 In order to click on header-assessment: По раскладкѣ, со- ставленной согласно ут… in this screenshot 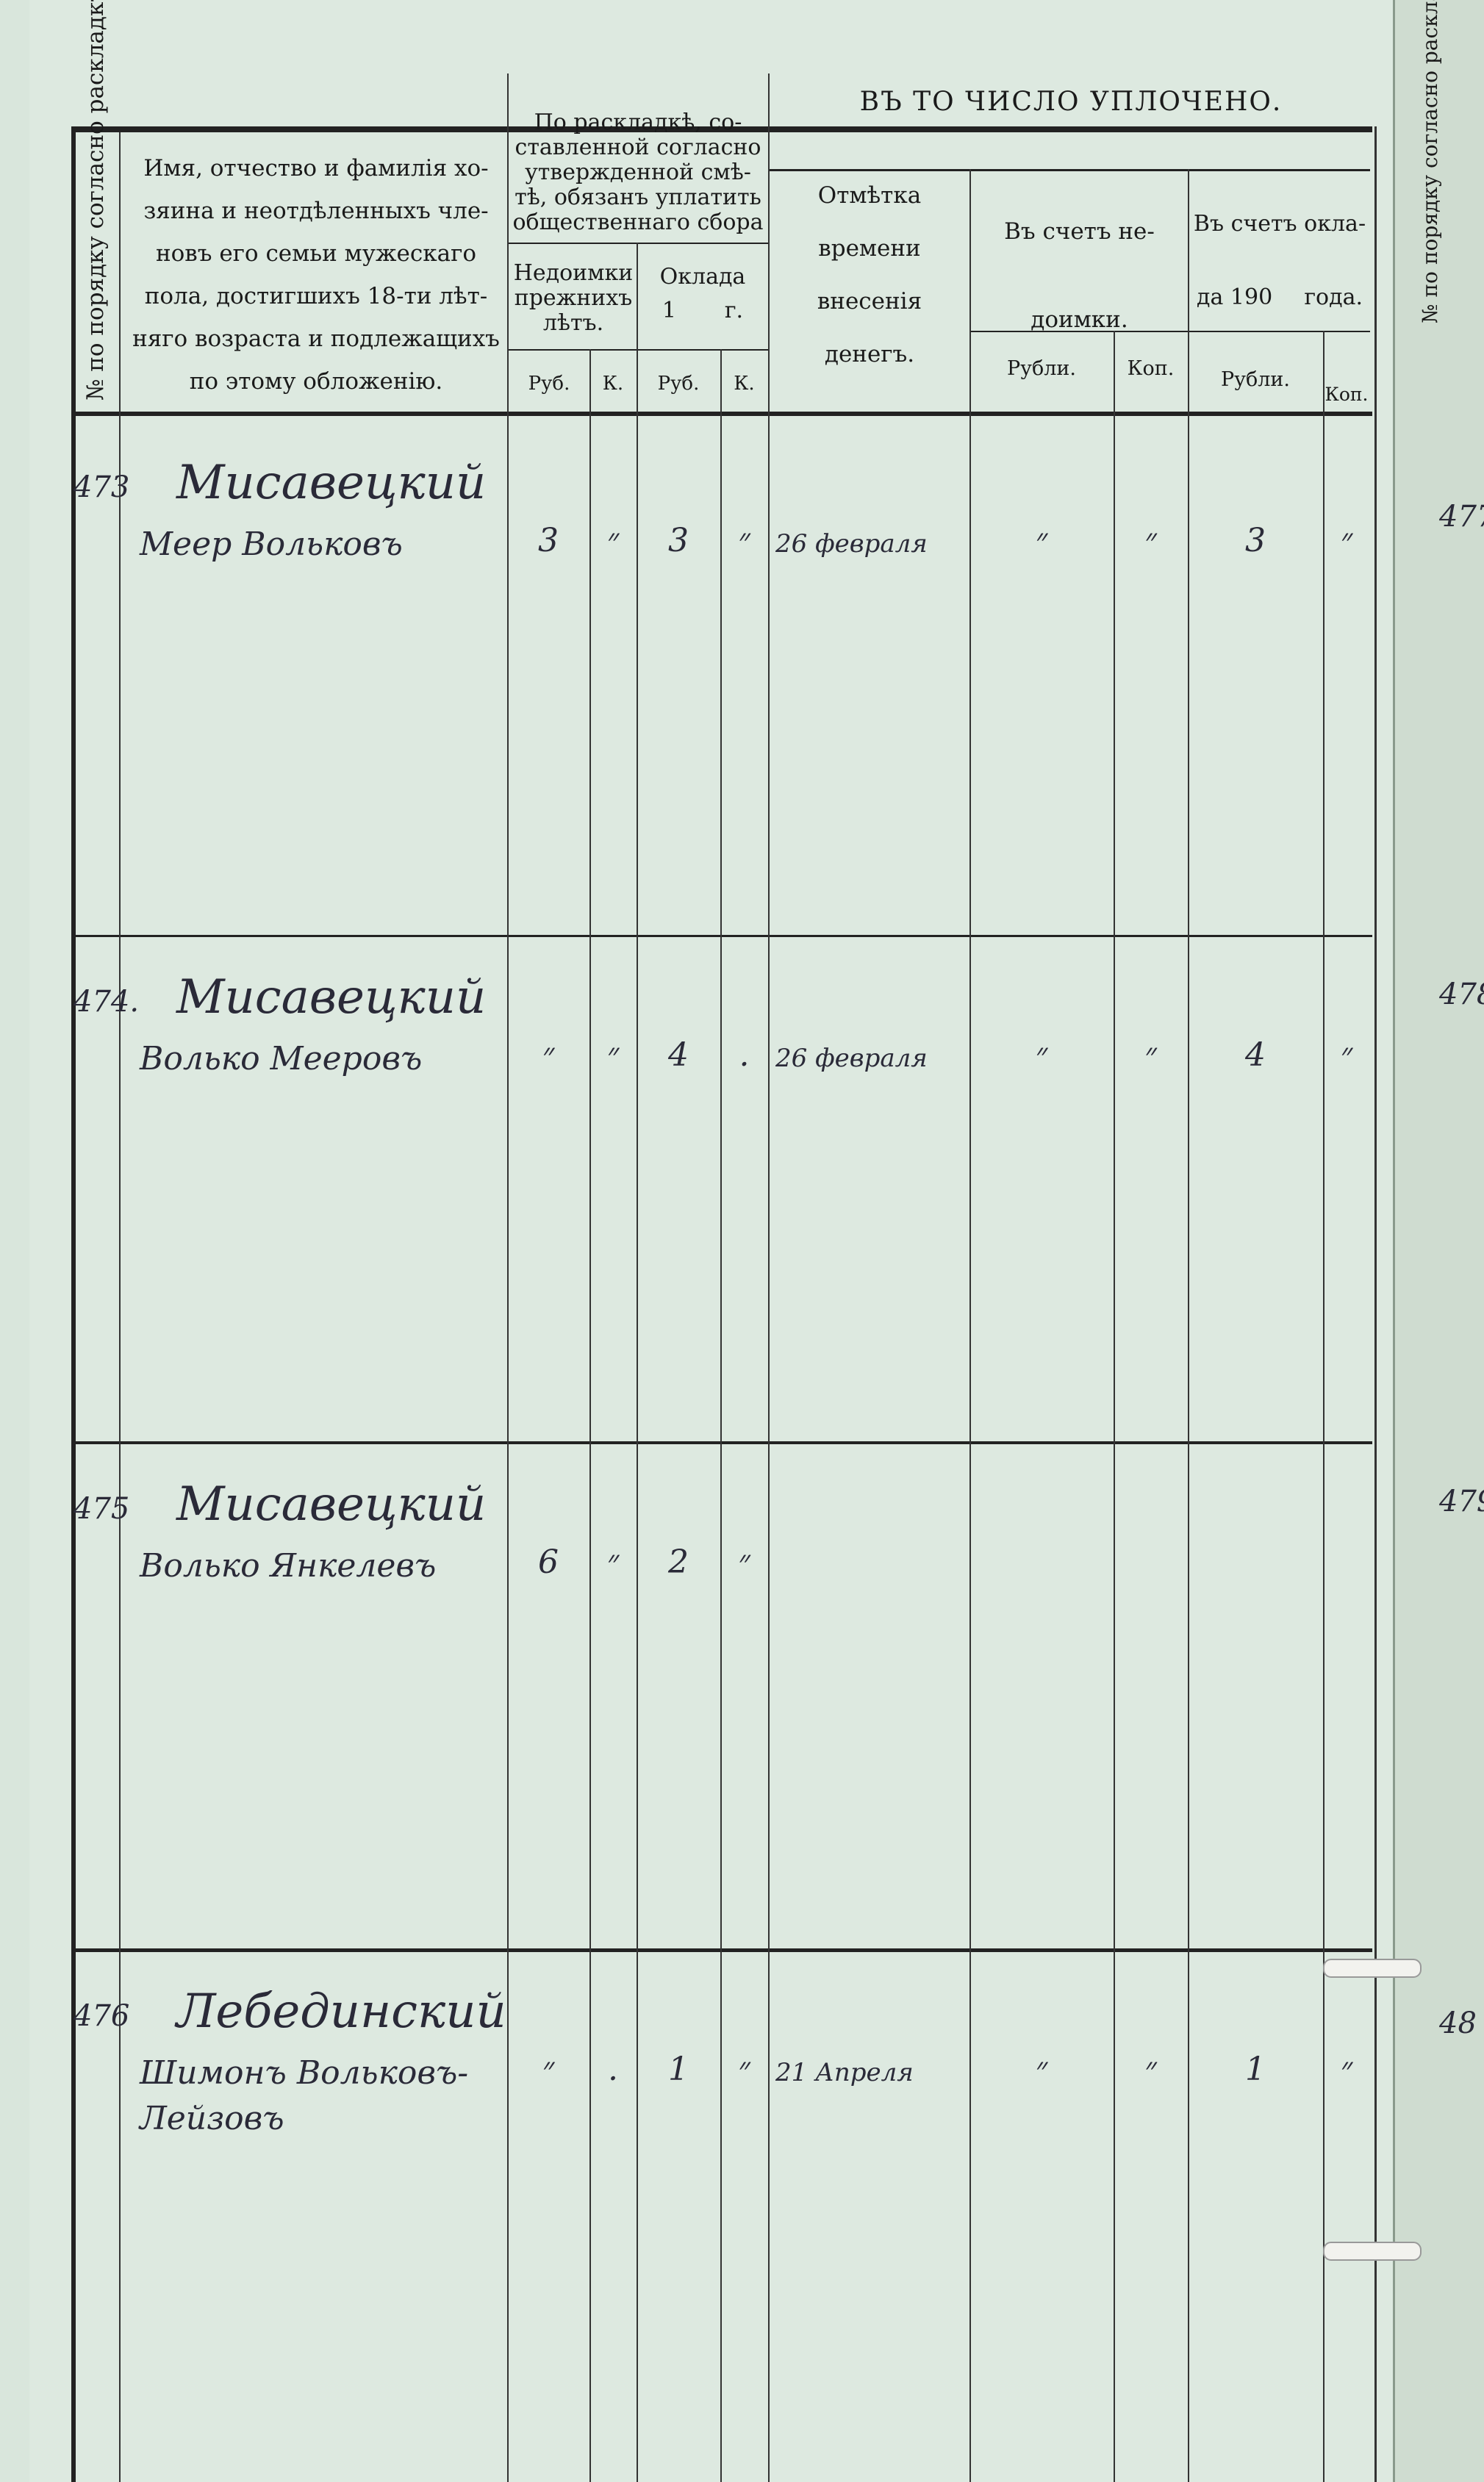, I will do `click(638, 172)`.